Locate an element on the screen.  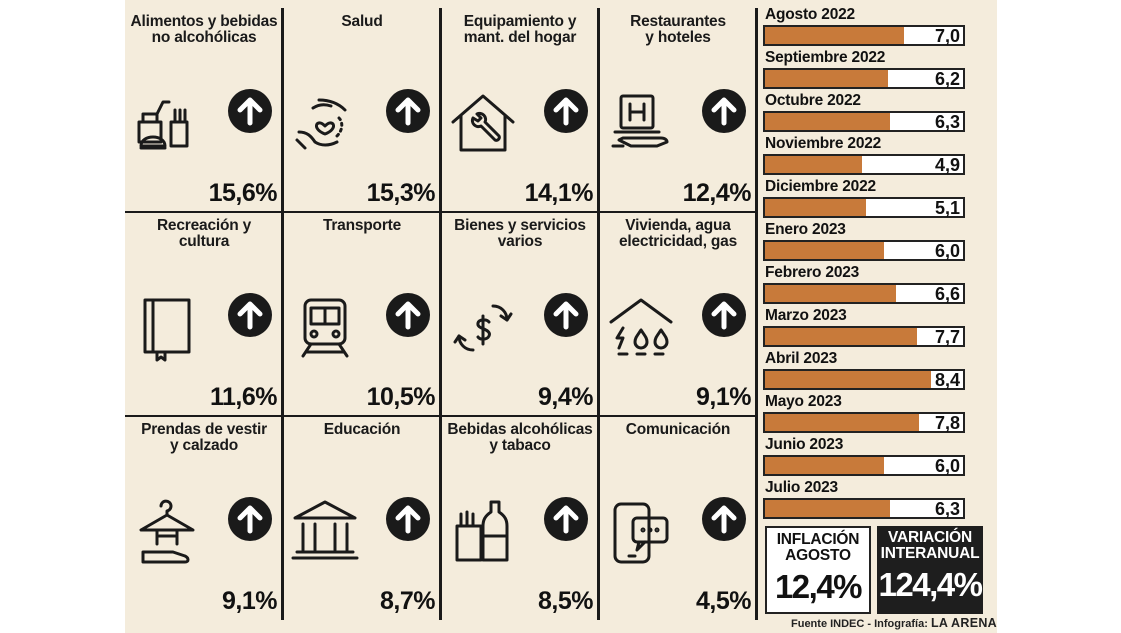
category-label: Educación is located at coordinates (362, 429).